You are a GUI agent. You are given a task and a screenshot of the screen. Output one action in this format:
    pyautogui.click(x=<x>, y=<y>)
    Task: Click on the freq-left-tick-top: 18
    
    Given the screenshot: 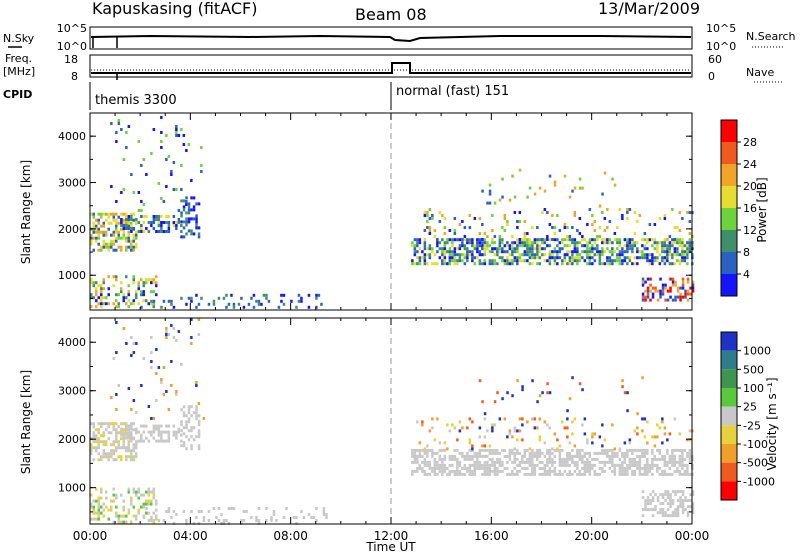 What is the action you would take?
    pyautogui.click(x=71, y=59)
    